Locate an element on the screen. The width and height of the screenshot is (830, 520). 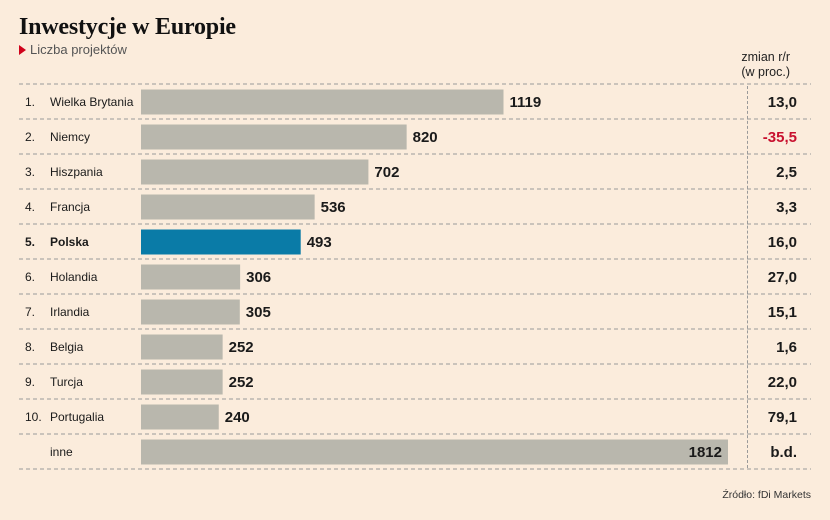
country-label: Francja is located at coordinates (70, 207).